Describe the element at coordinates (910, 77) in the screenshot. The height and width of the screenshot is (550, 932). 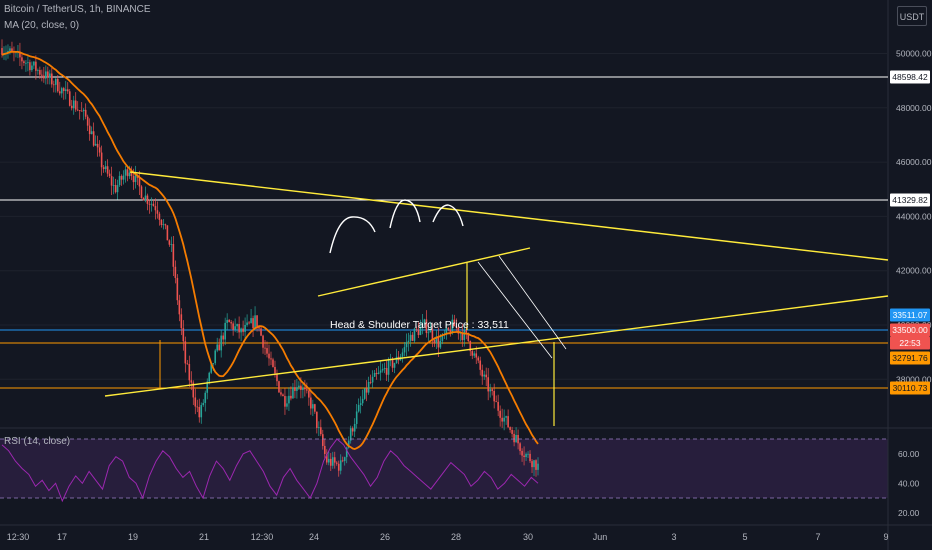
I see `level-tag-48598-text: 48598.42` at that location.